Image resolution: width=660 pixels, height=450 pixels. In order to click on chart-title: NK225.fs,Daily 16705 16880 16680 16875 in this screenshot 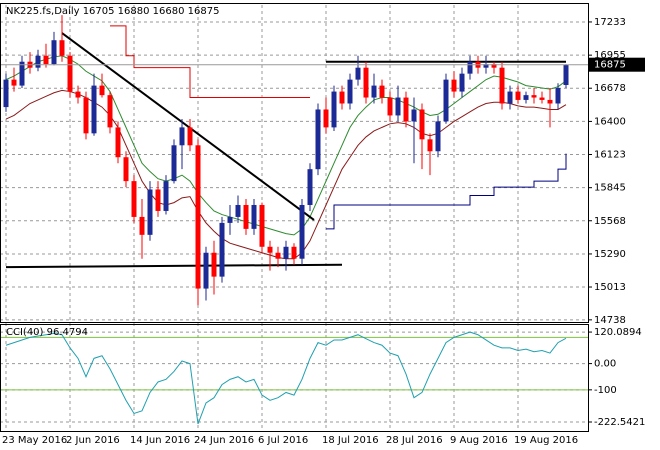, I will do `click(112, 11)`.